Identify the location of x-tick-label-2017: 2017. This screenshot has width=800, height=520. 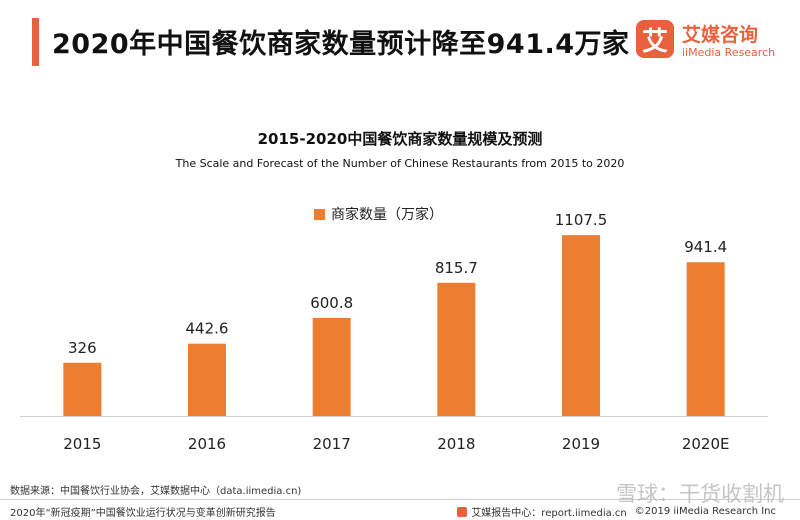
(332, 444).